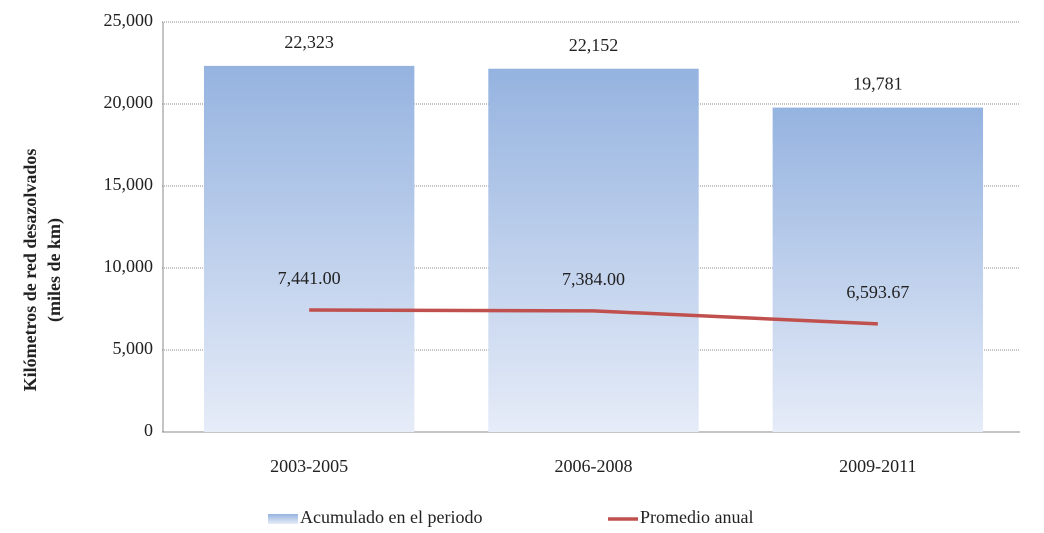  I want to click on legend-label: Acumulado en el periodo, so click(391, 517).